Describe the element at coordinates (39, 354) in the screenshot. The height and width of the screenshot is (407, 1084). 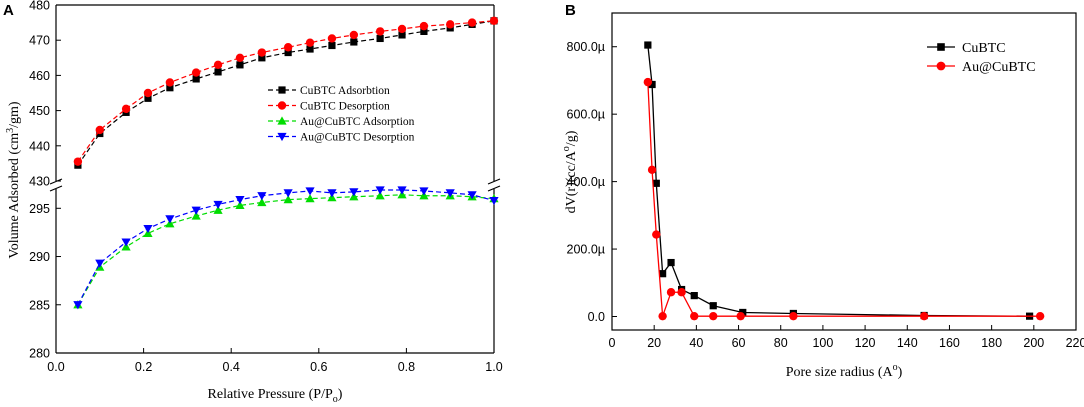
I see `panel-a-y-tick-label: 280` at that location.